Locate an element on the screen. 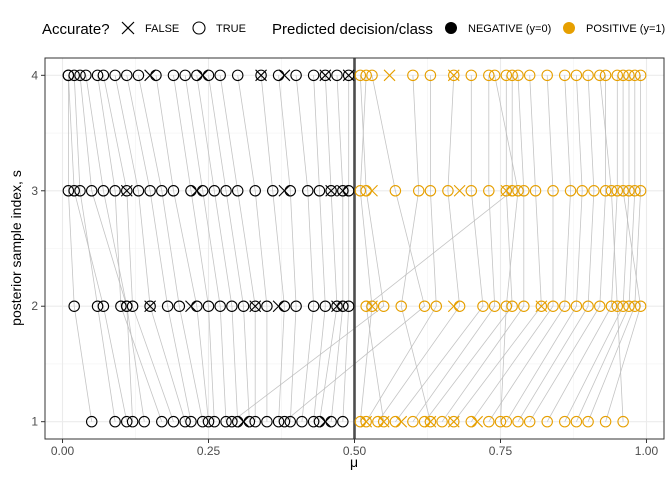  legend-false-item: FALSE is located at coordinates (150, 28).